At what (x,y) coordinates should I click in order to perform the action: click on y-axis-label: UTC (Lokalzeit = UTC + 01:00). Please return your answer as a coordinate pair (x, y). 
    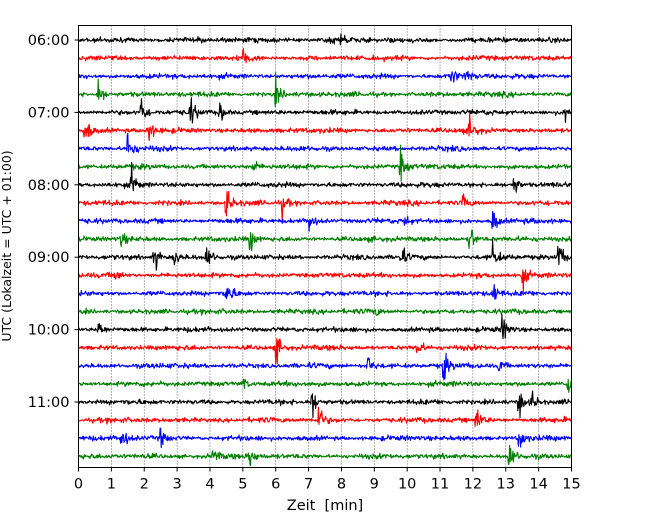
    Looking at the image, I should click on (7, 245).